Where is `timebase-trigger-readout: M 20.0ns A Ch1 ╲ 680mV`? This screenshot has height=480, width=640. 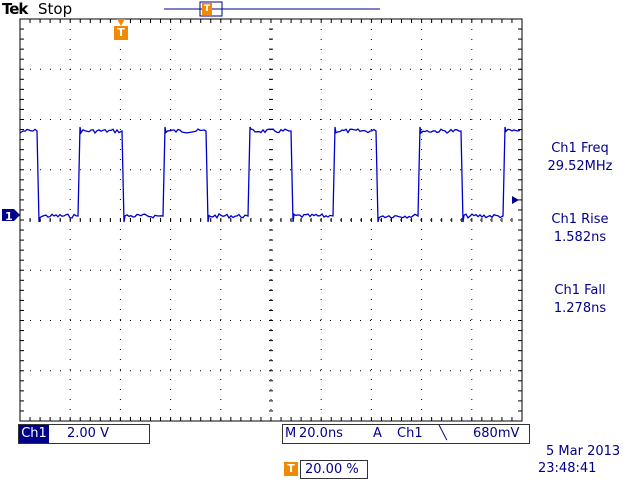
timebase-trigger-readout: M 20.0ns A Ch1 ╲ 680mV is located at coordinates (406, 434).